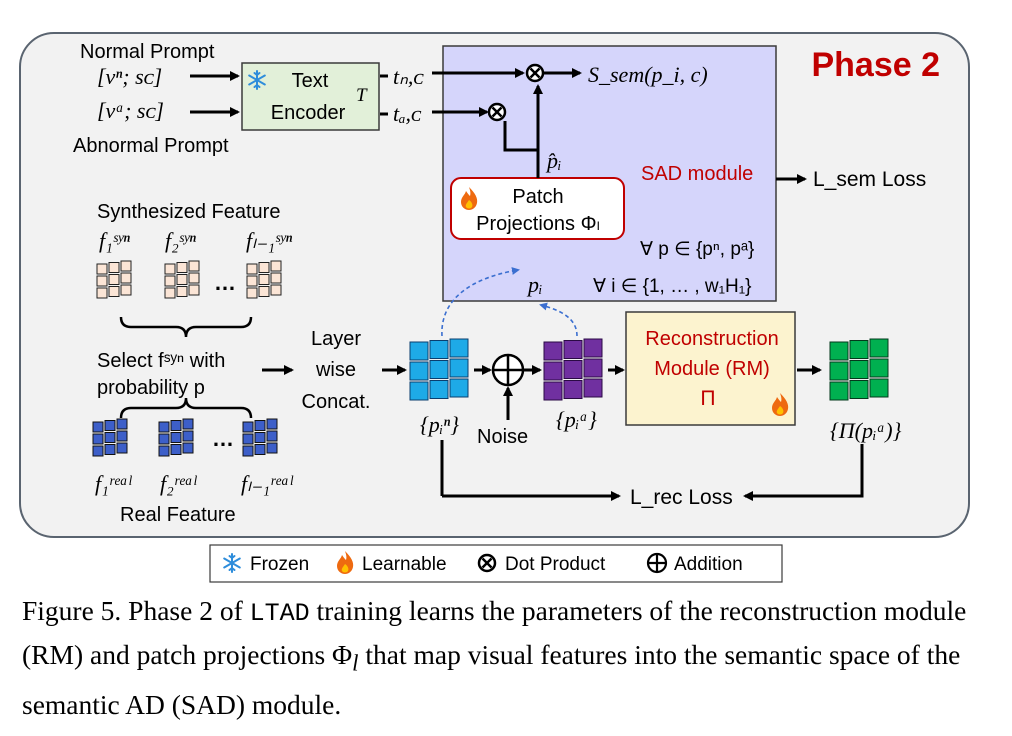  Describe the element at coordinates (186, 327) in the screenshot. I see `synth-brace` at that location.